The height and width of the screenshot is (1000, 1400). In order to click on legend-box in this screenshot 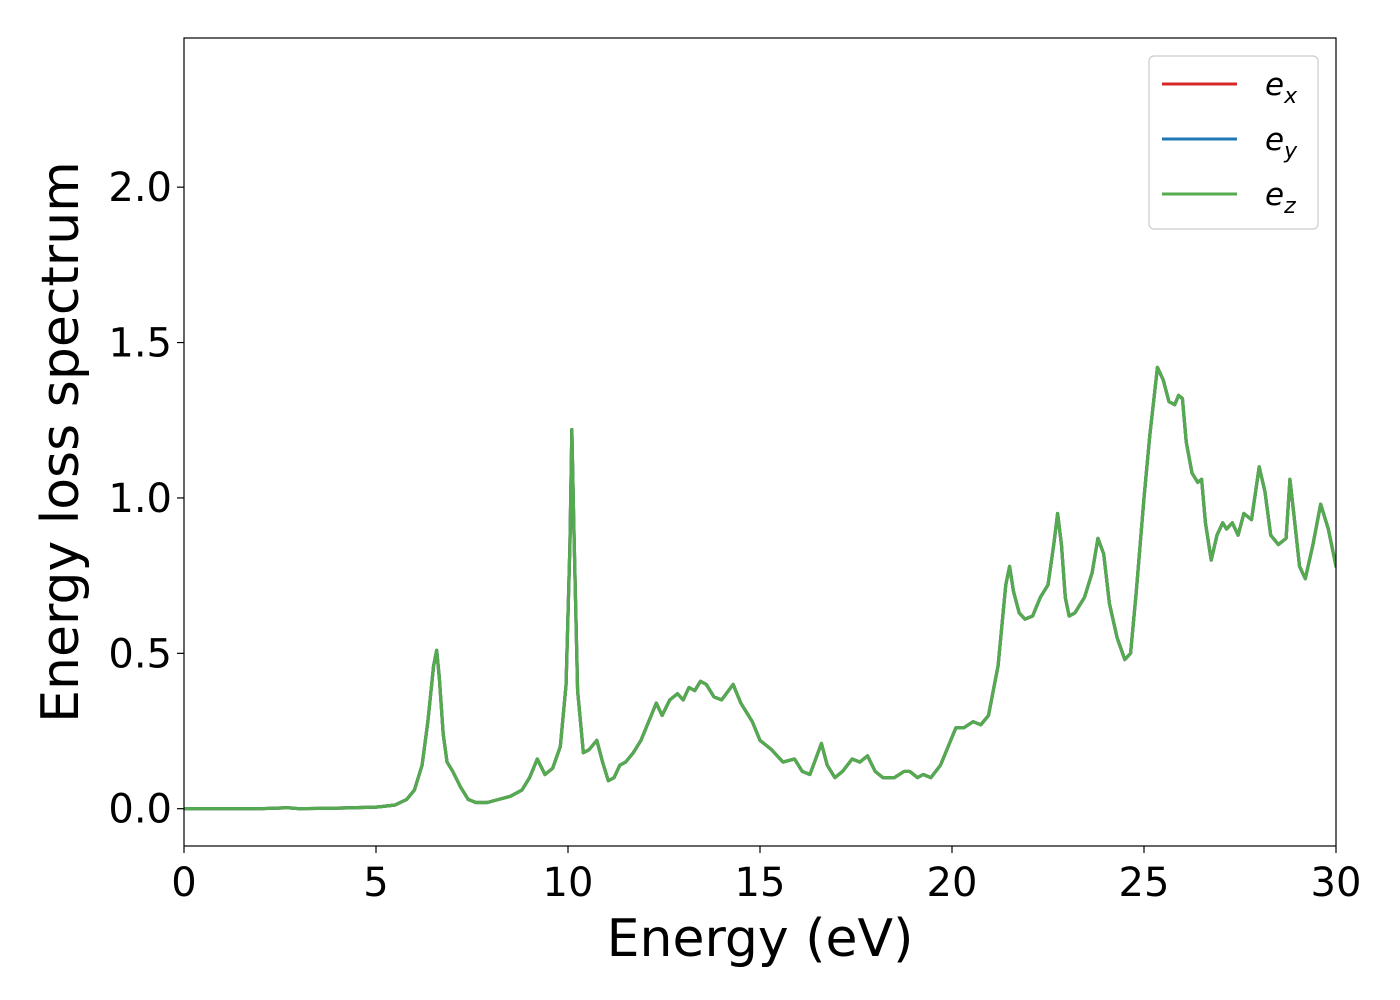, I will do `click(1233, 142)`.